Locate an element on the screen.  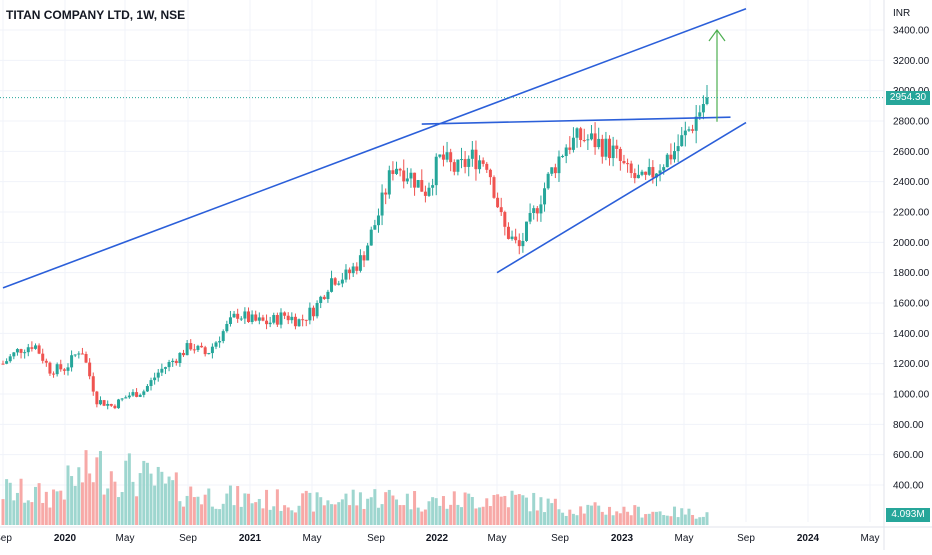
y-tick-label: 400.00 is located at coordinates (908, 486).